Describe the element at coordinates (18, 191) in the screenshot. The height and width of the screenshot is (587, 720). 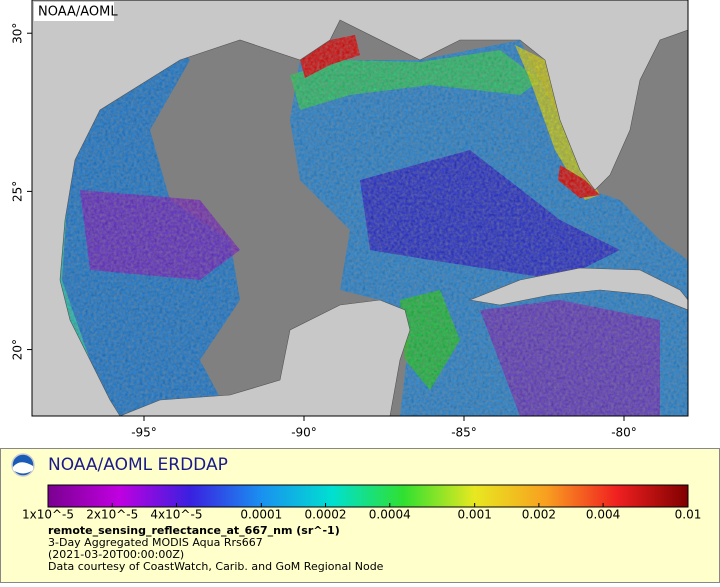
I see `y-tick-label: 25°` at that location.